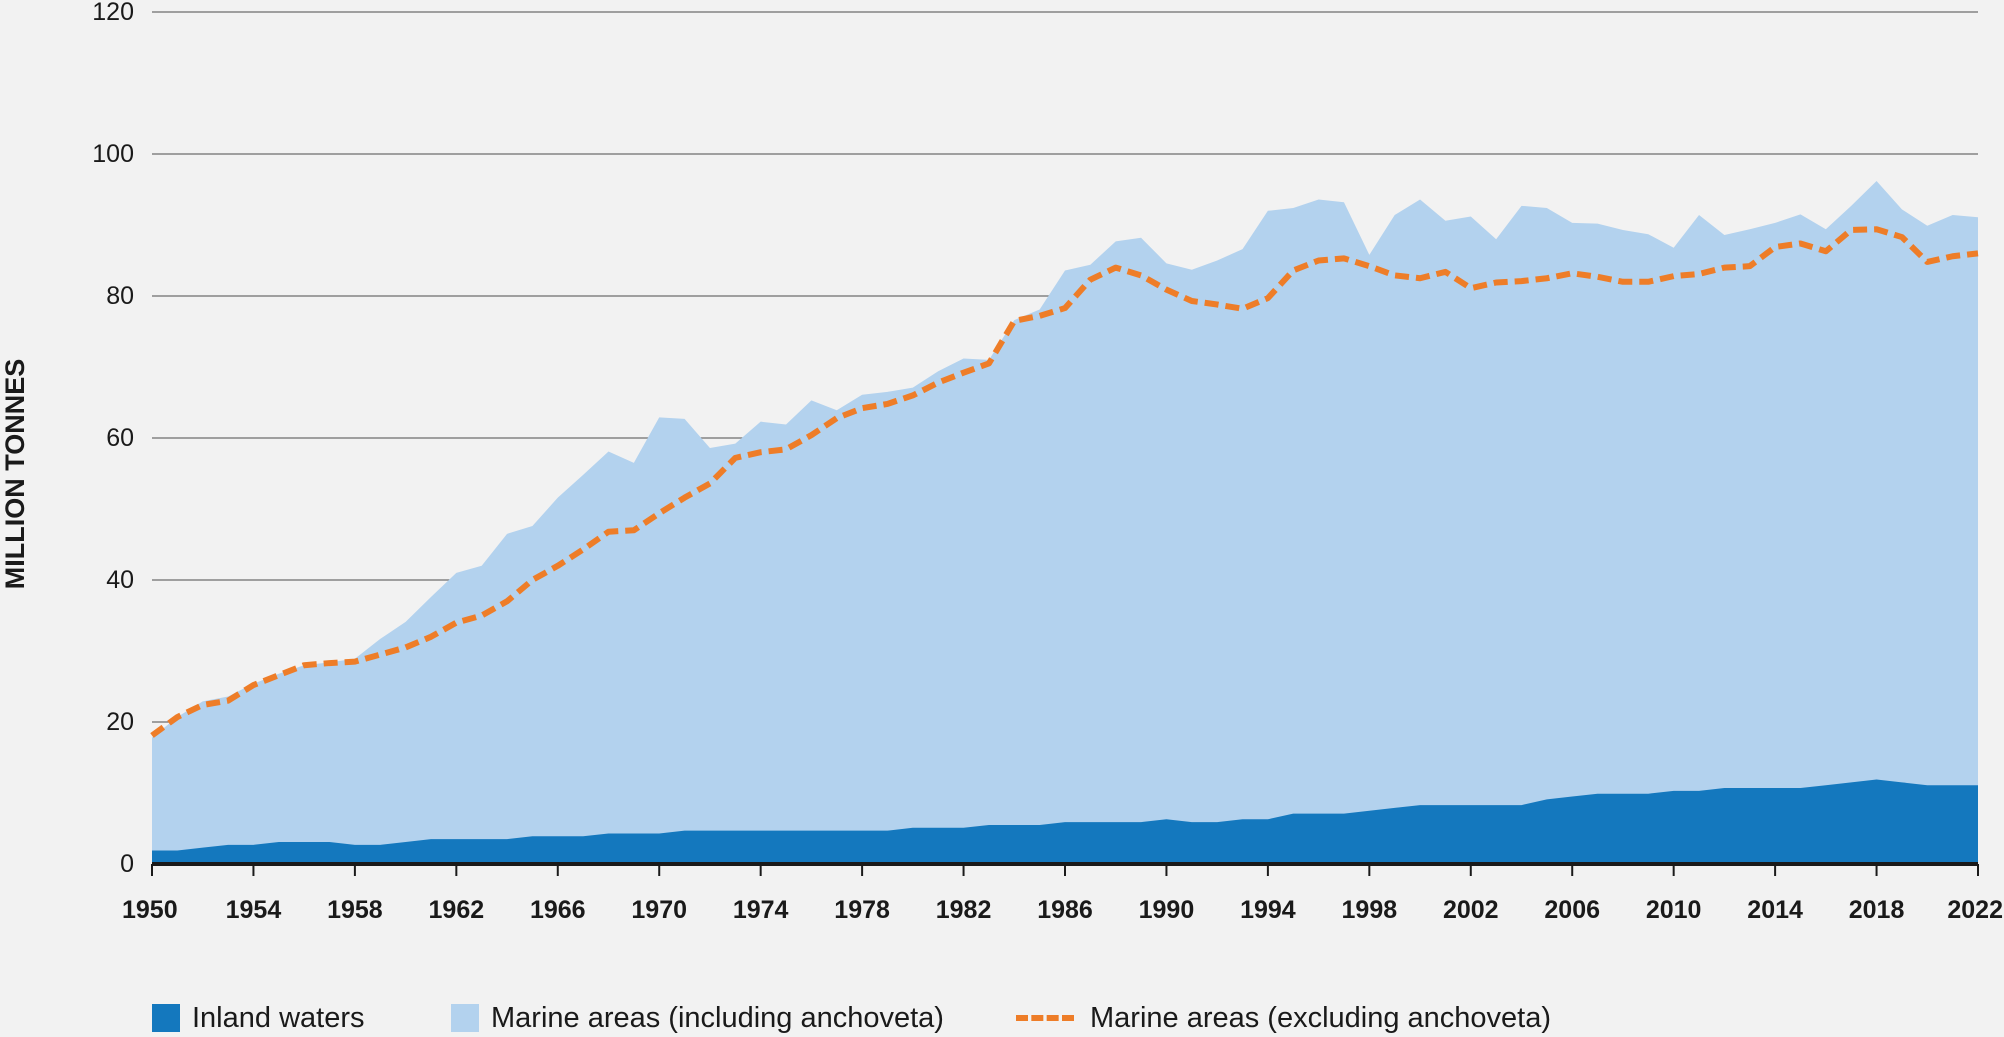  I want to click on x-tick-label-1998: 1998, so click(1370, 910).